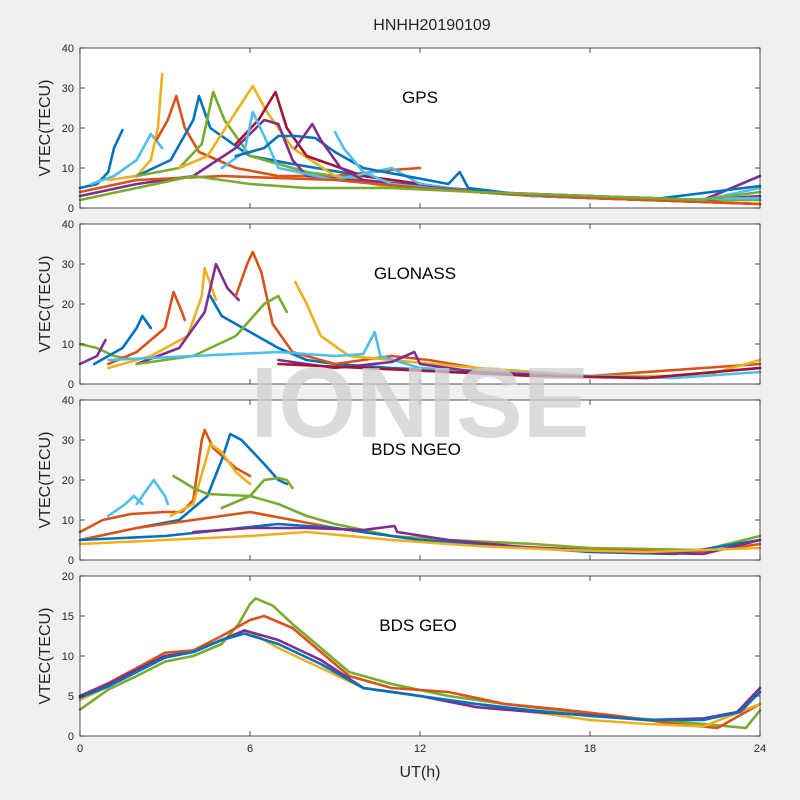 The height and width of the screenshot is (800, 800). Describe the element at coordinates (420, 749) in the screenshot. I see `x-tick-label: 12` at that location.